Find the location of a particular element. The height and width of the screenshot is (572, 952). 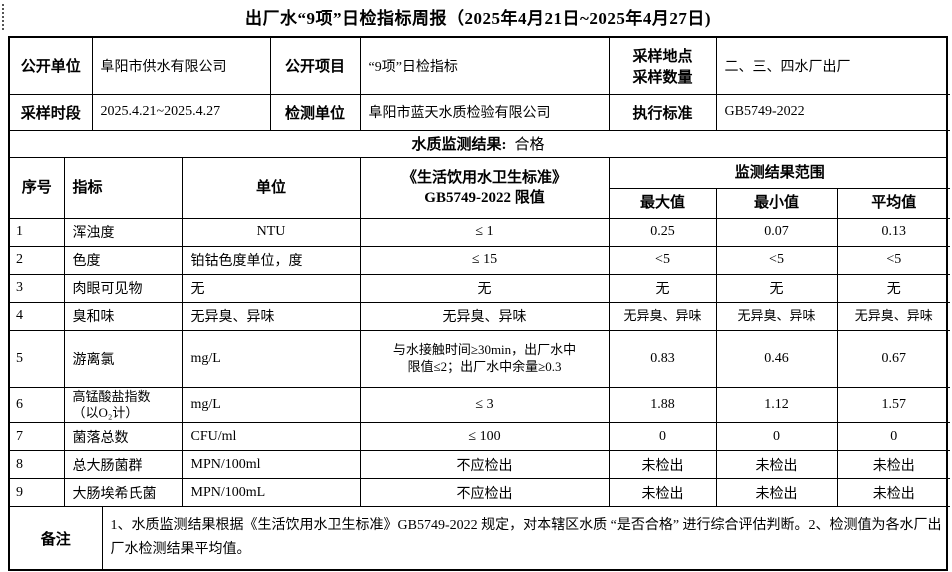

table-row-colony-count: 7 菌落总数 CFU/ml ≤ 100 0 0 0 is located at coordinates (480, 436).